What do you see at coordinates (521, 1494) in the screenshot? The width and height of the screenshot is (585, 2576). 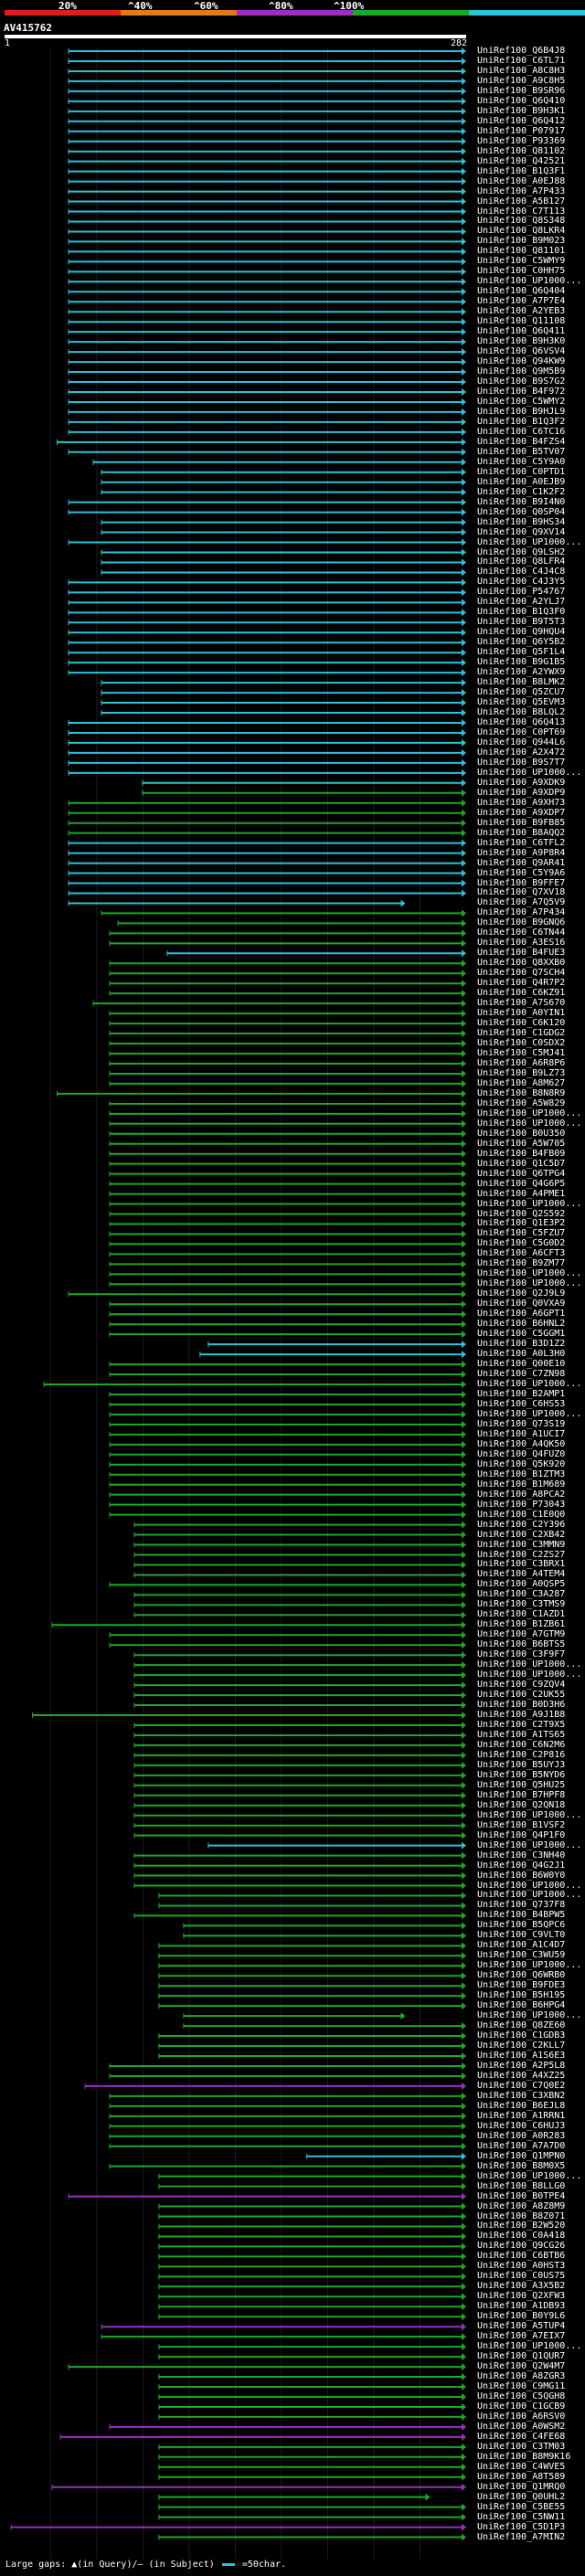 I see `hit-label: UniRef100_A8PCA2` at bounding box center [521, 1494].